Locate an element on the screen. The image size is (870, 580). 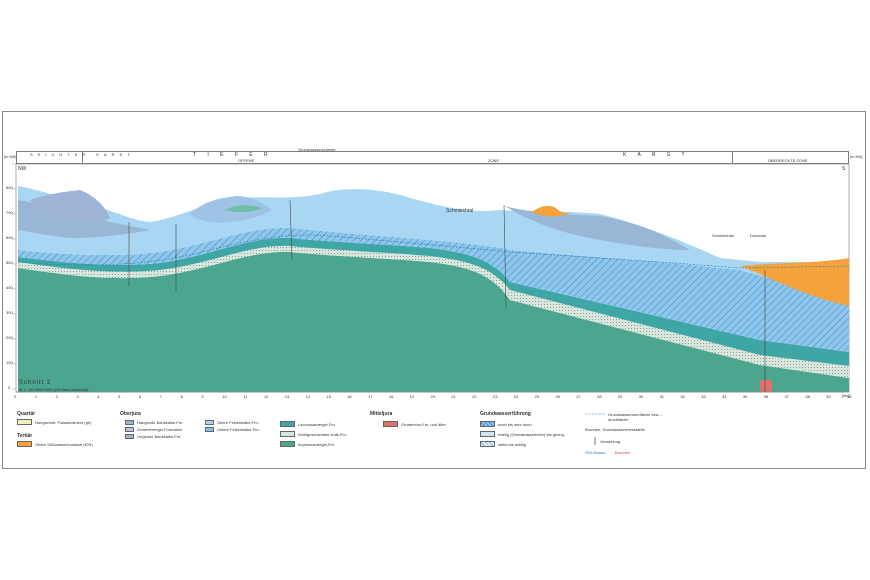
legend-mitteljura-heading: Mitteljura is located at coordinates (381, 414).